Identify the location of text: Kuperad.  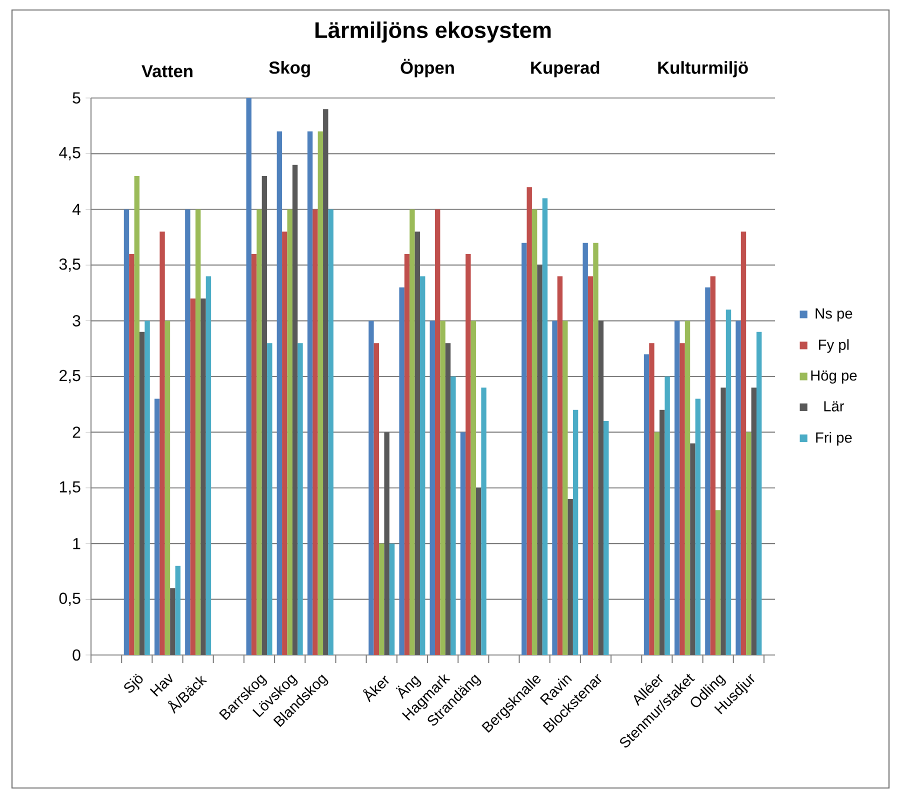
(565, 69).